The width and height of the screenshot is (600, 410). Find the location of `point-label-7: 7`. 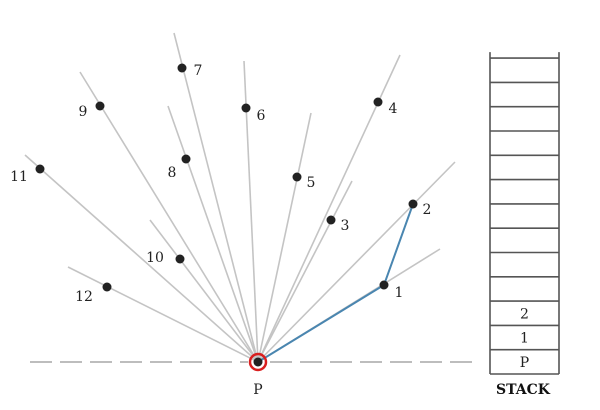

point-label-7: 7 is located at coordinates (198, 71).